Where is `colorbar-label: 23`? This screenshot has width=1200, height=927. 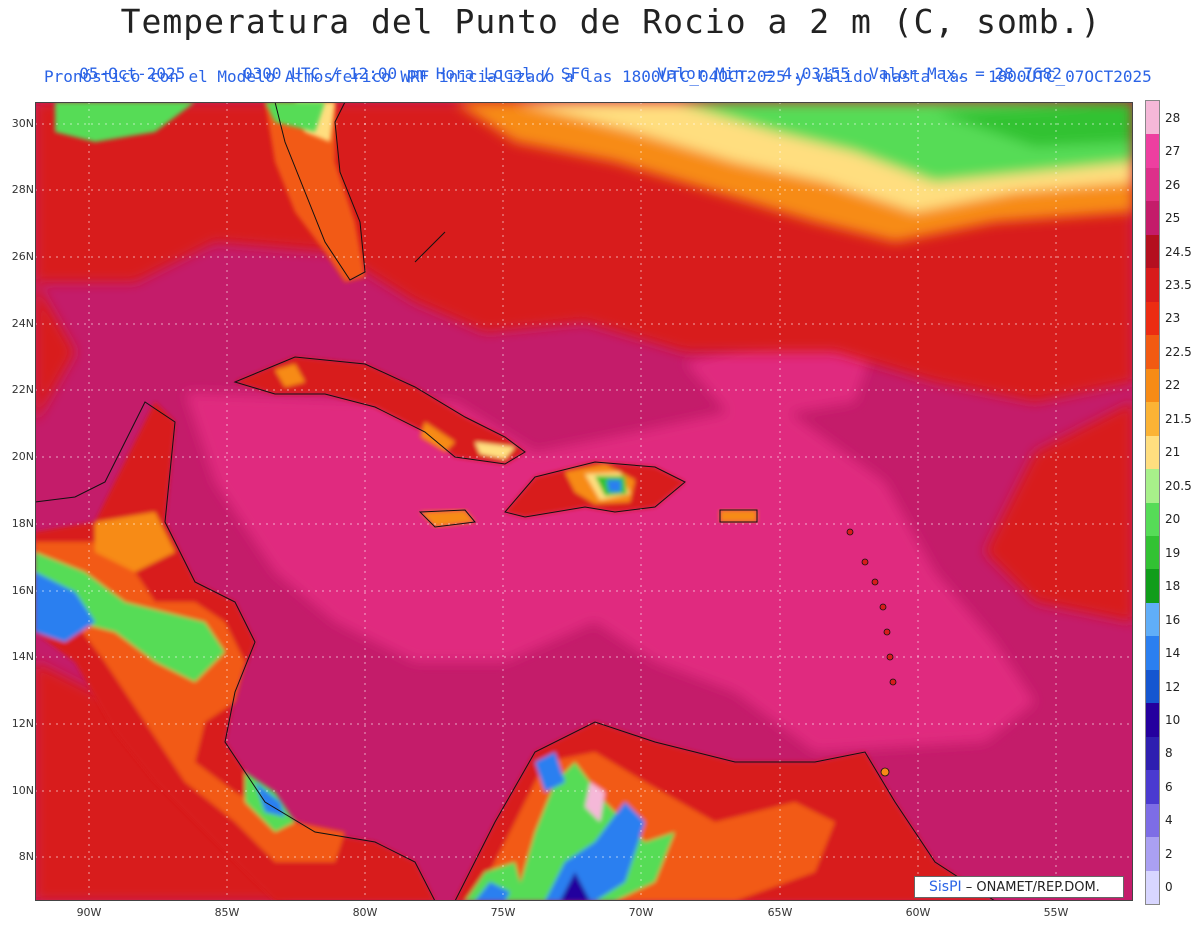
colorbar-label: 23 is located at coordinates (1173, 318).